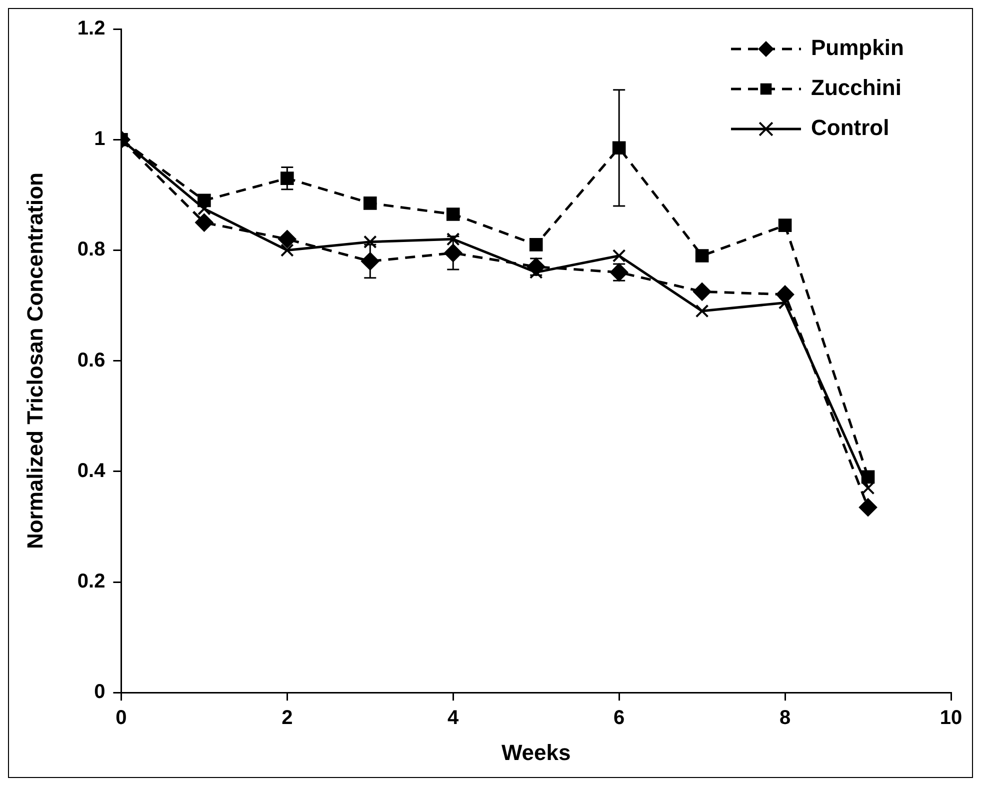 The image size is (985, 790). I want to click on legend-label: Control, so click(850, 127).